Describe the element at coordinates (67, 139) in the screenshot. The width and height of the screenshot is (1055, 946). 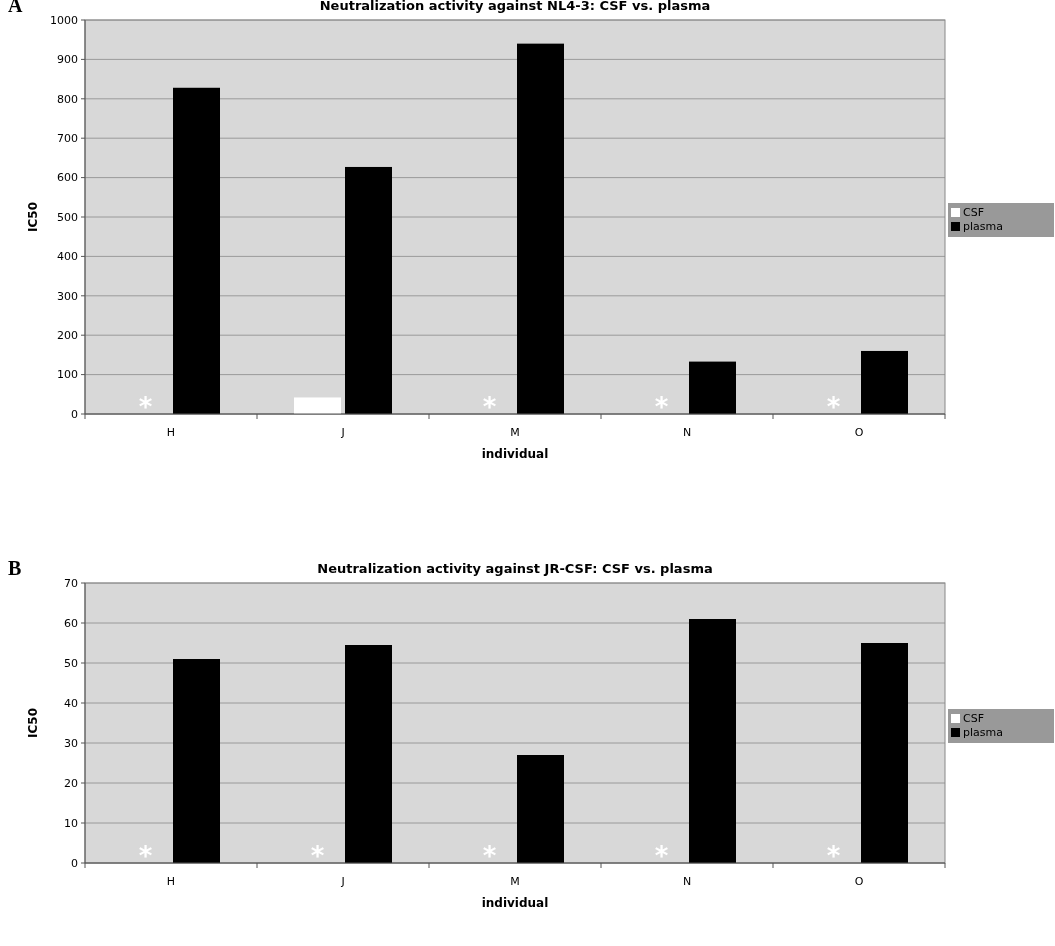
I see `y-tick-label: 700` at that location.